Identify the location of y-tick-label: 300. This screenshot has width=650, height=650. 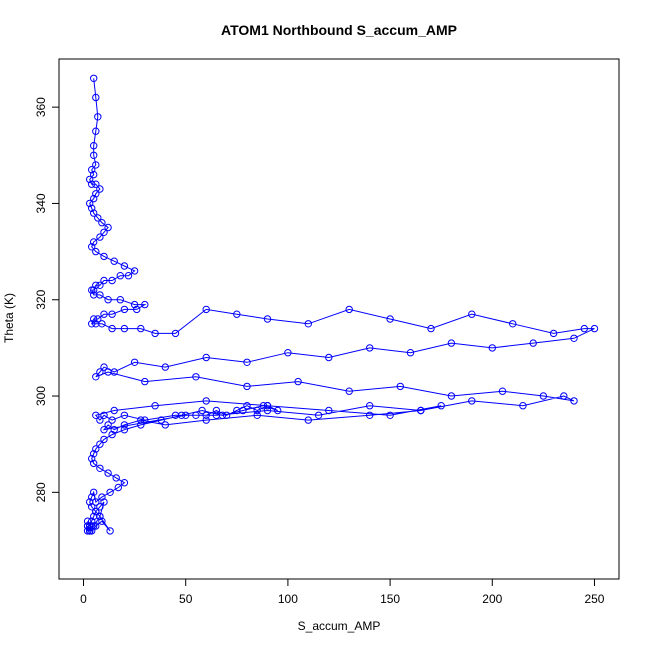
(41, 396).